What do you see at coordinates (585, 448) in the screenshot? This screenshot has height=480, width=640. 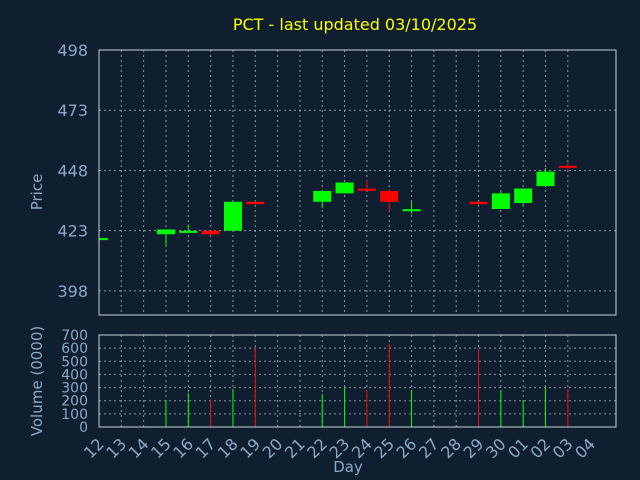 I see `x-tick-label: 04` at bounding box center [585, 448].